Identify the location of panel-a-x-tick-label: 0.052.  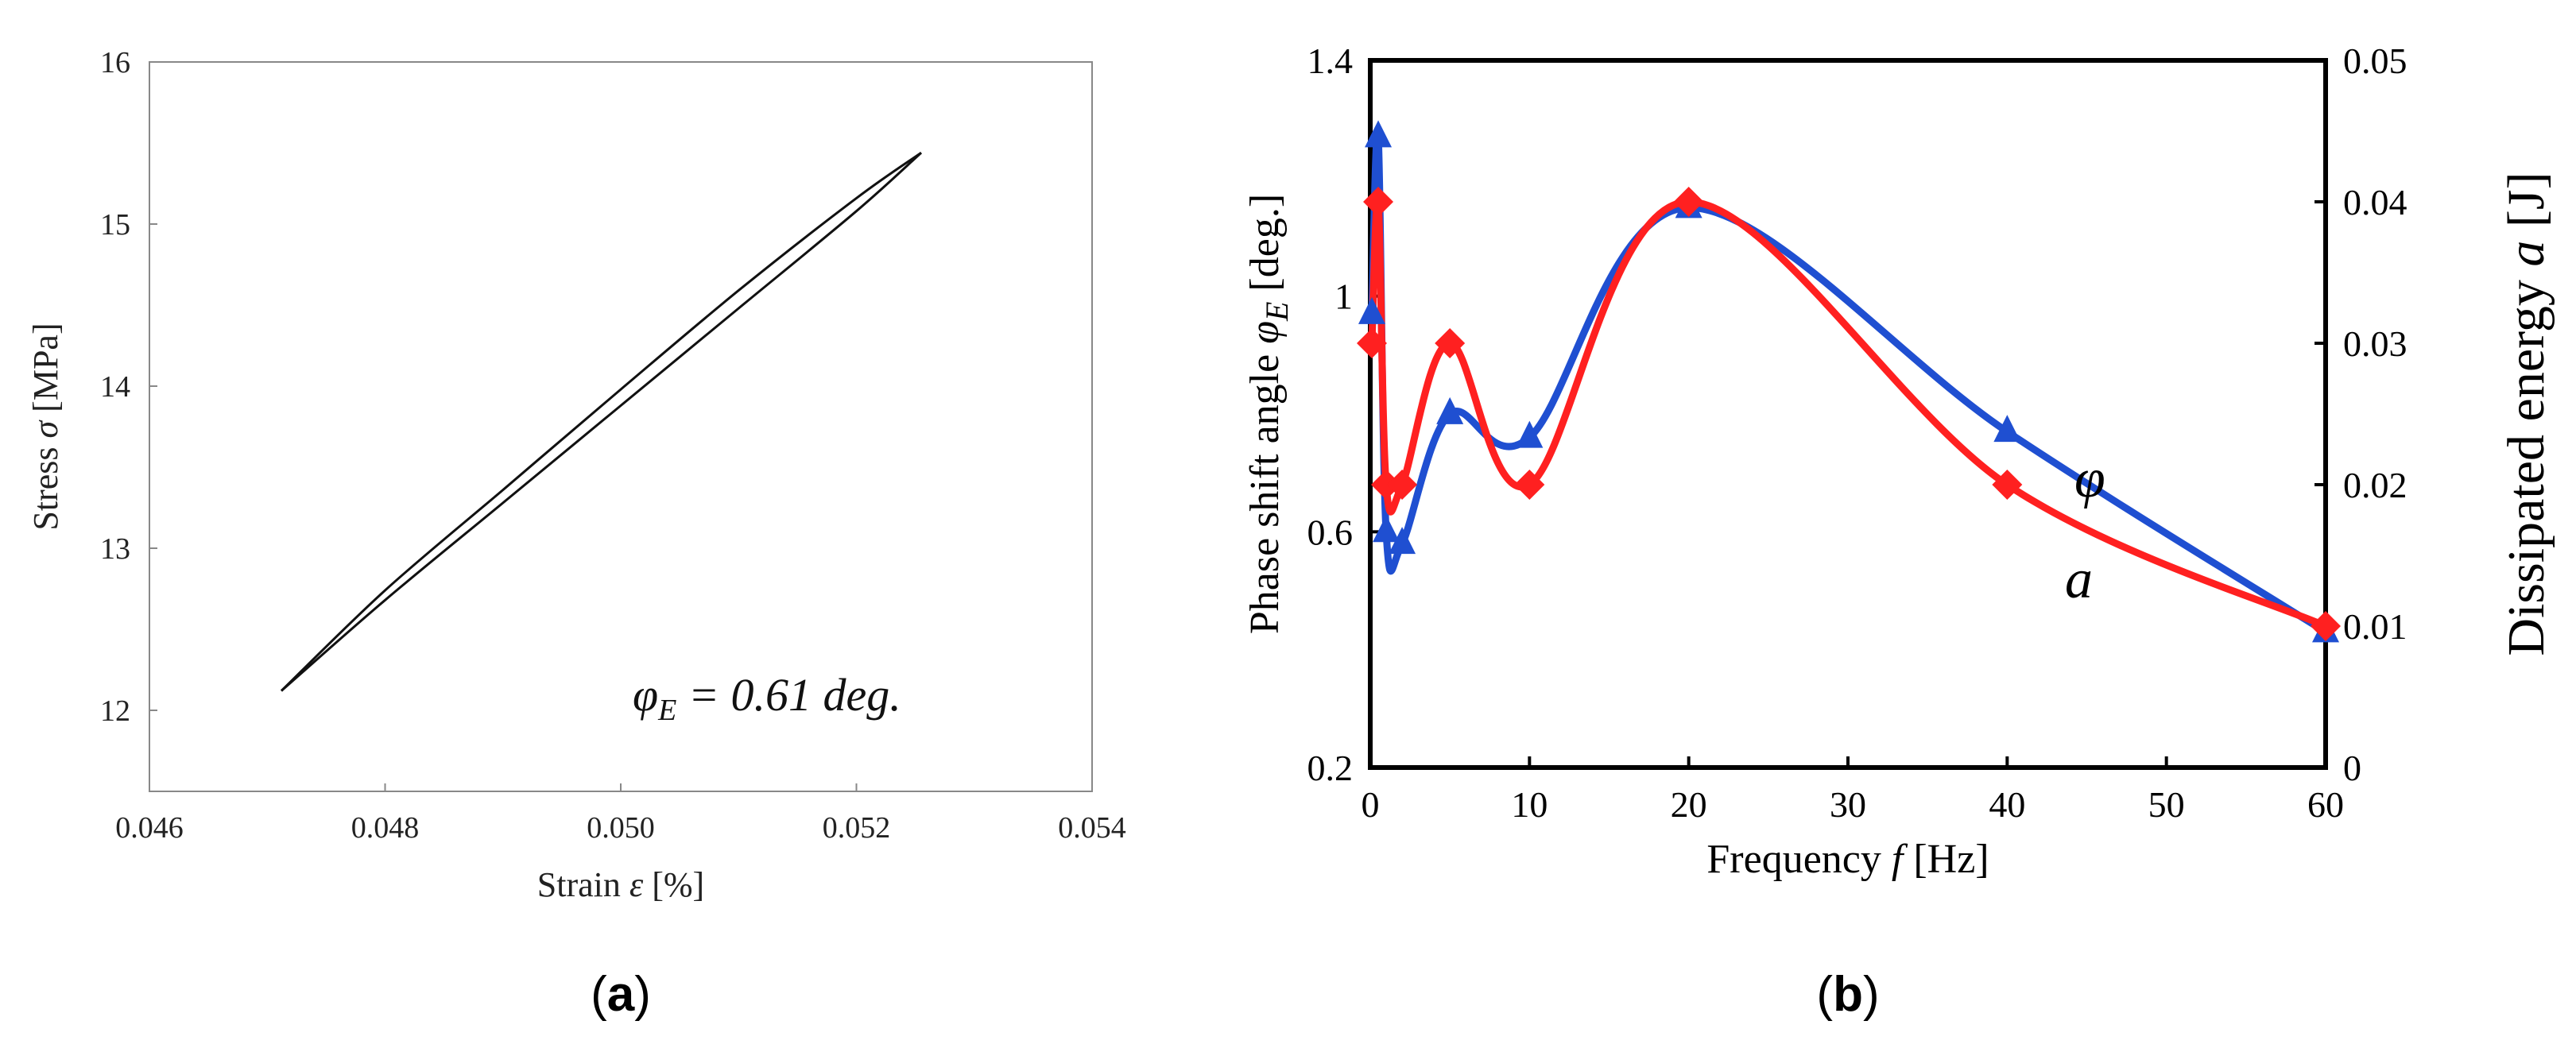
(857, 828).